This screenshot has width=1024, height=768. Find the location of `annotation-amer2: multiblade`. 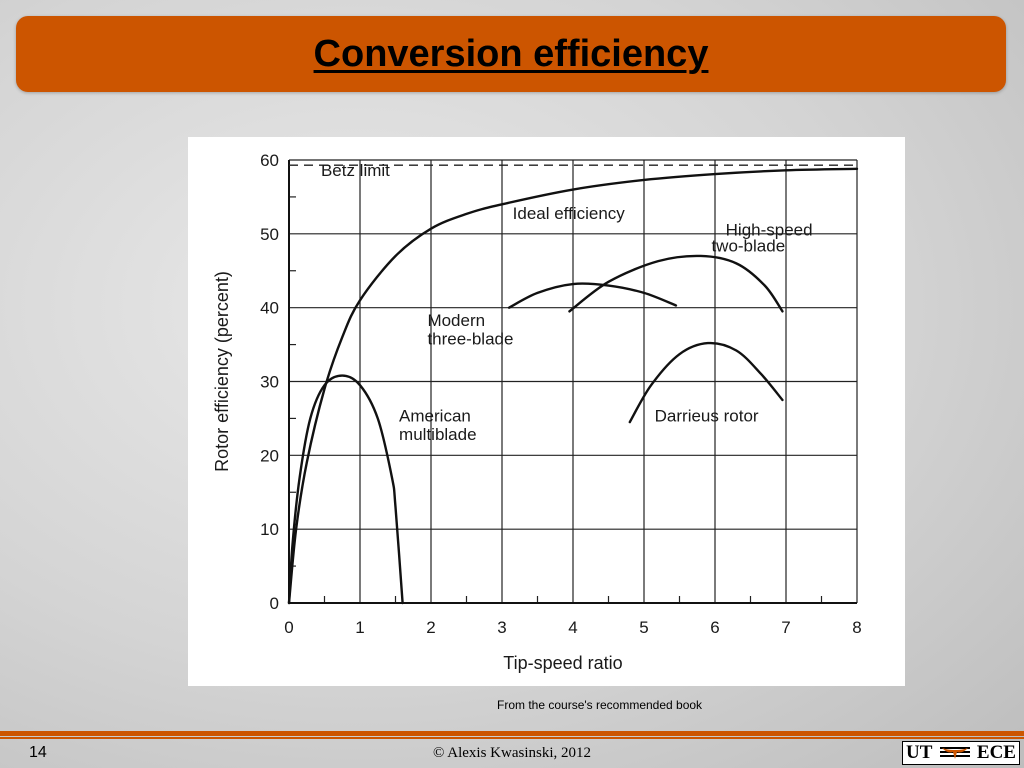

annotation-amer2: multiblade is located at coordinates (438, 434).